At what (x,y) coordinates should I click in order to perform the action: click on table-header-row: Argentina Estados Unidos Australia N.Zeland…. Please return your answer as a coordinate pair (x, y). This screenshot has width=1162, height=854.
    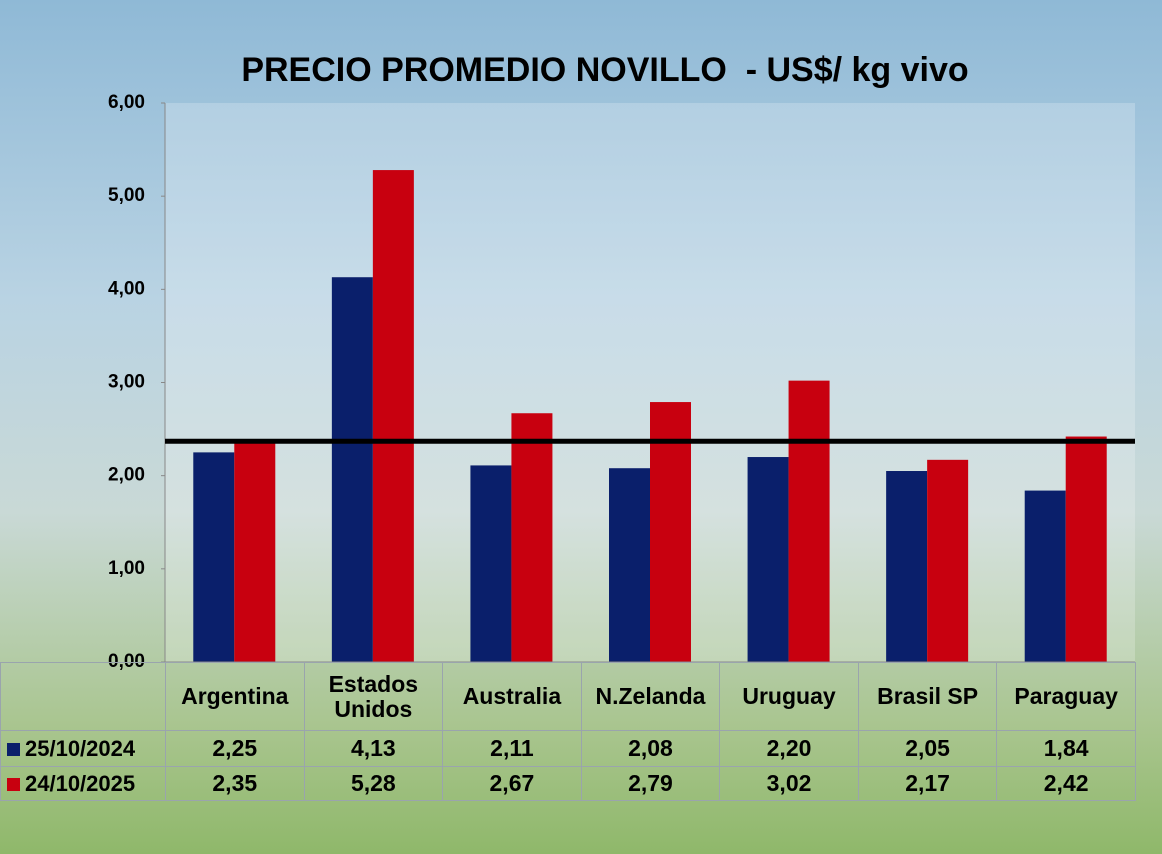
    Looking at the image, I should click on (568, 696).